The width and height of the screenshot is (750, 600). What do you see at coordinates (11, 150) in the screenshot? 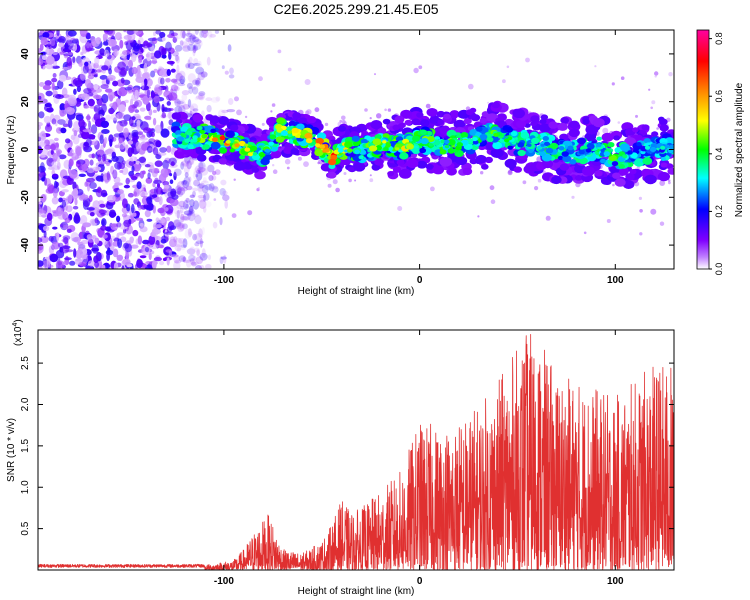
I see `spectrogram-y-axis-label: Frequency (Hz)` at bounding box center [11, 150].